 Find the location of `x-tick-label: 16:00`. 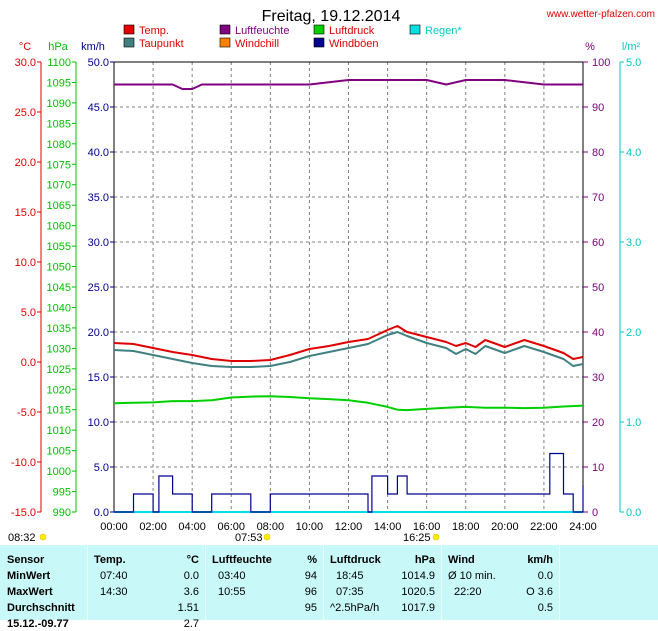

x-tick-label: 16:00 is located at coordinates (427, 527).